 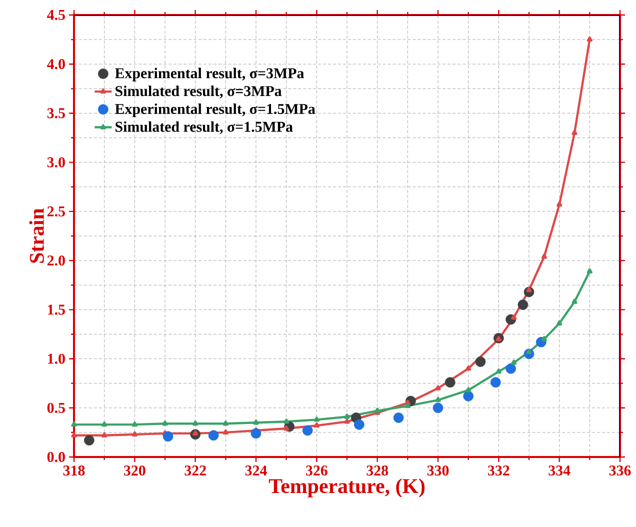 I want to click on x-tick-label: 332, so click(x=499, y=471).